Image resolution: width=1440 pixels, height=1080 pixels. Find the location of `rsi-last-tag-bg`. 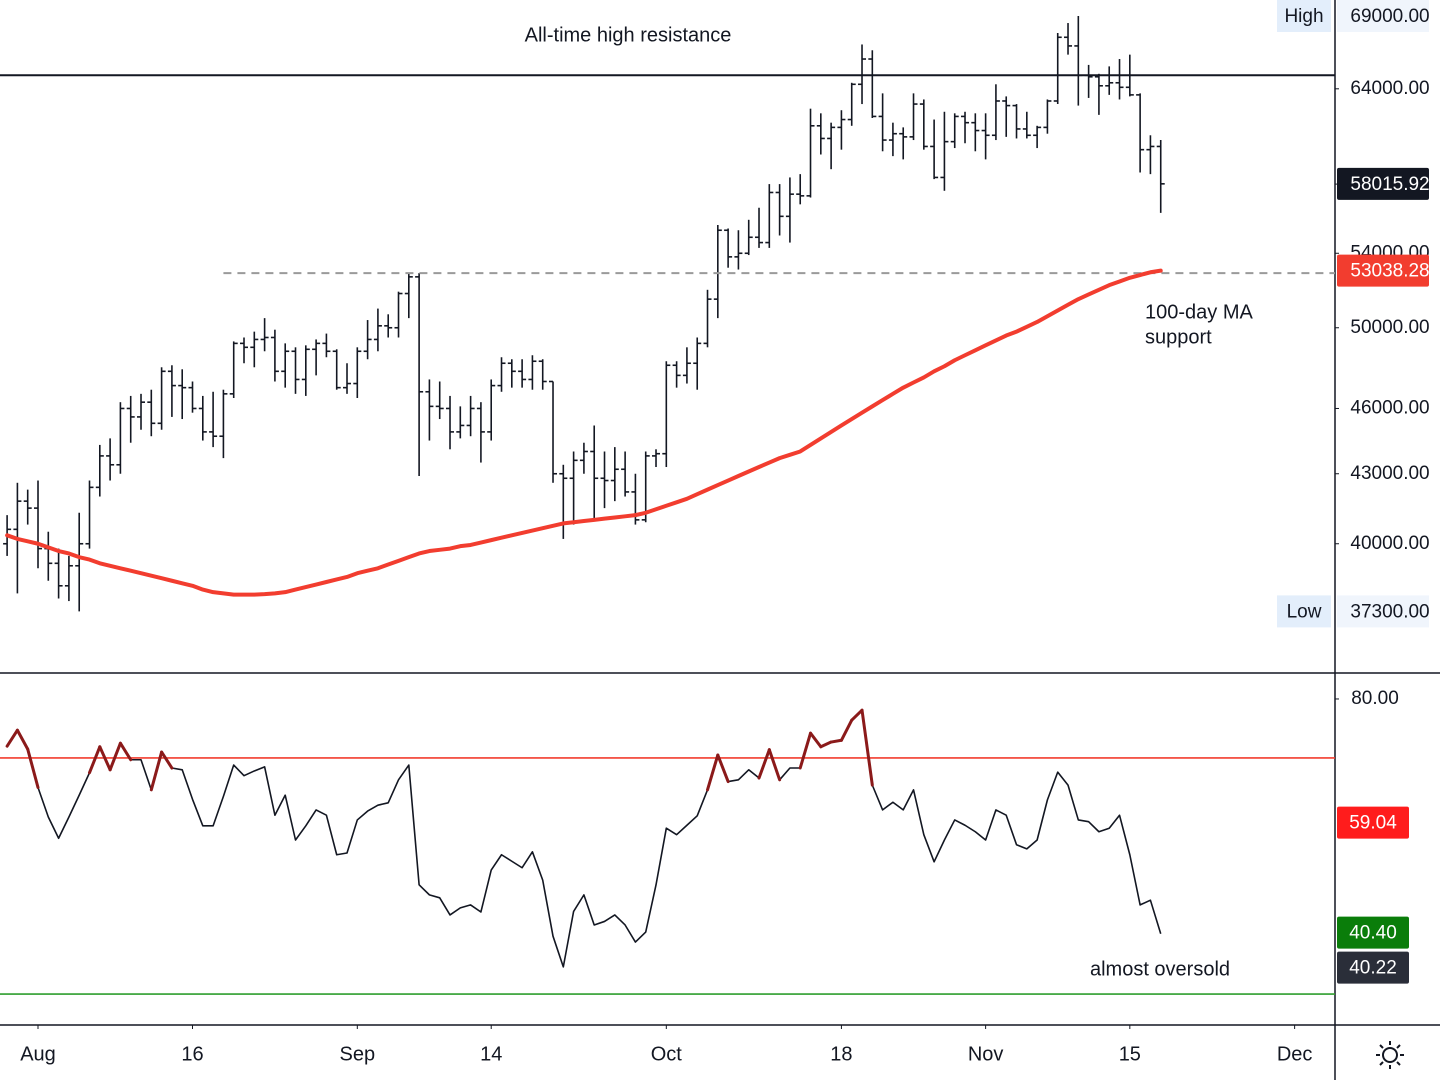

rsi-last-tag-bg is located at coordinates (1373, 967).